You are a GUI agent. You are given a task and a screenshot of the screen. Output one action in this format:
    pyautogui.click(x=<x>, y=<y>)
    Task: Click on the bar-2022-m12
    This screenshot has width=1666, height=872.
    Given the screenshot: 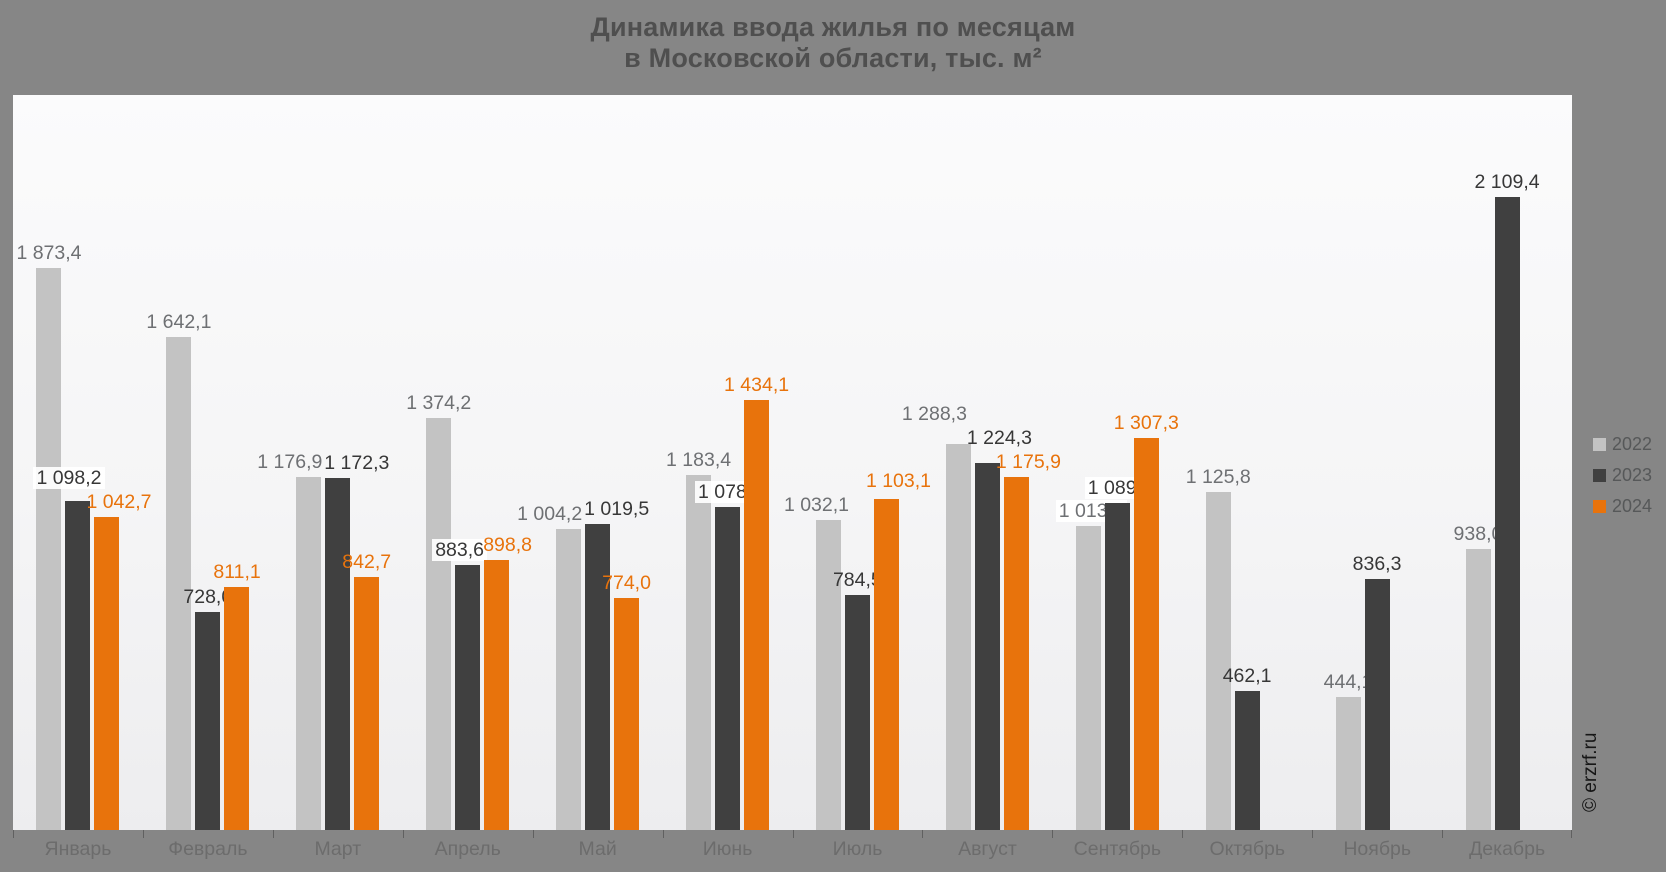 What is the action you would take?
    pyautogui.click(x=1478, y=689)
    